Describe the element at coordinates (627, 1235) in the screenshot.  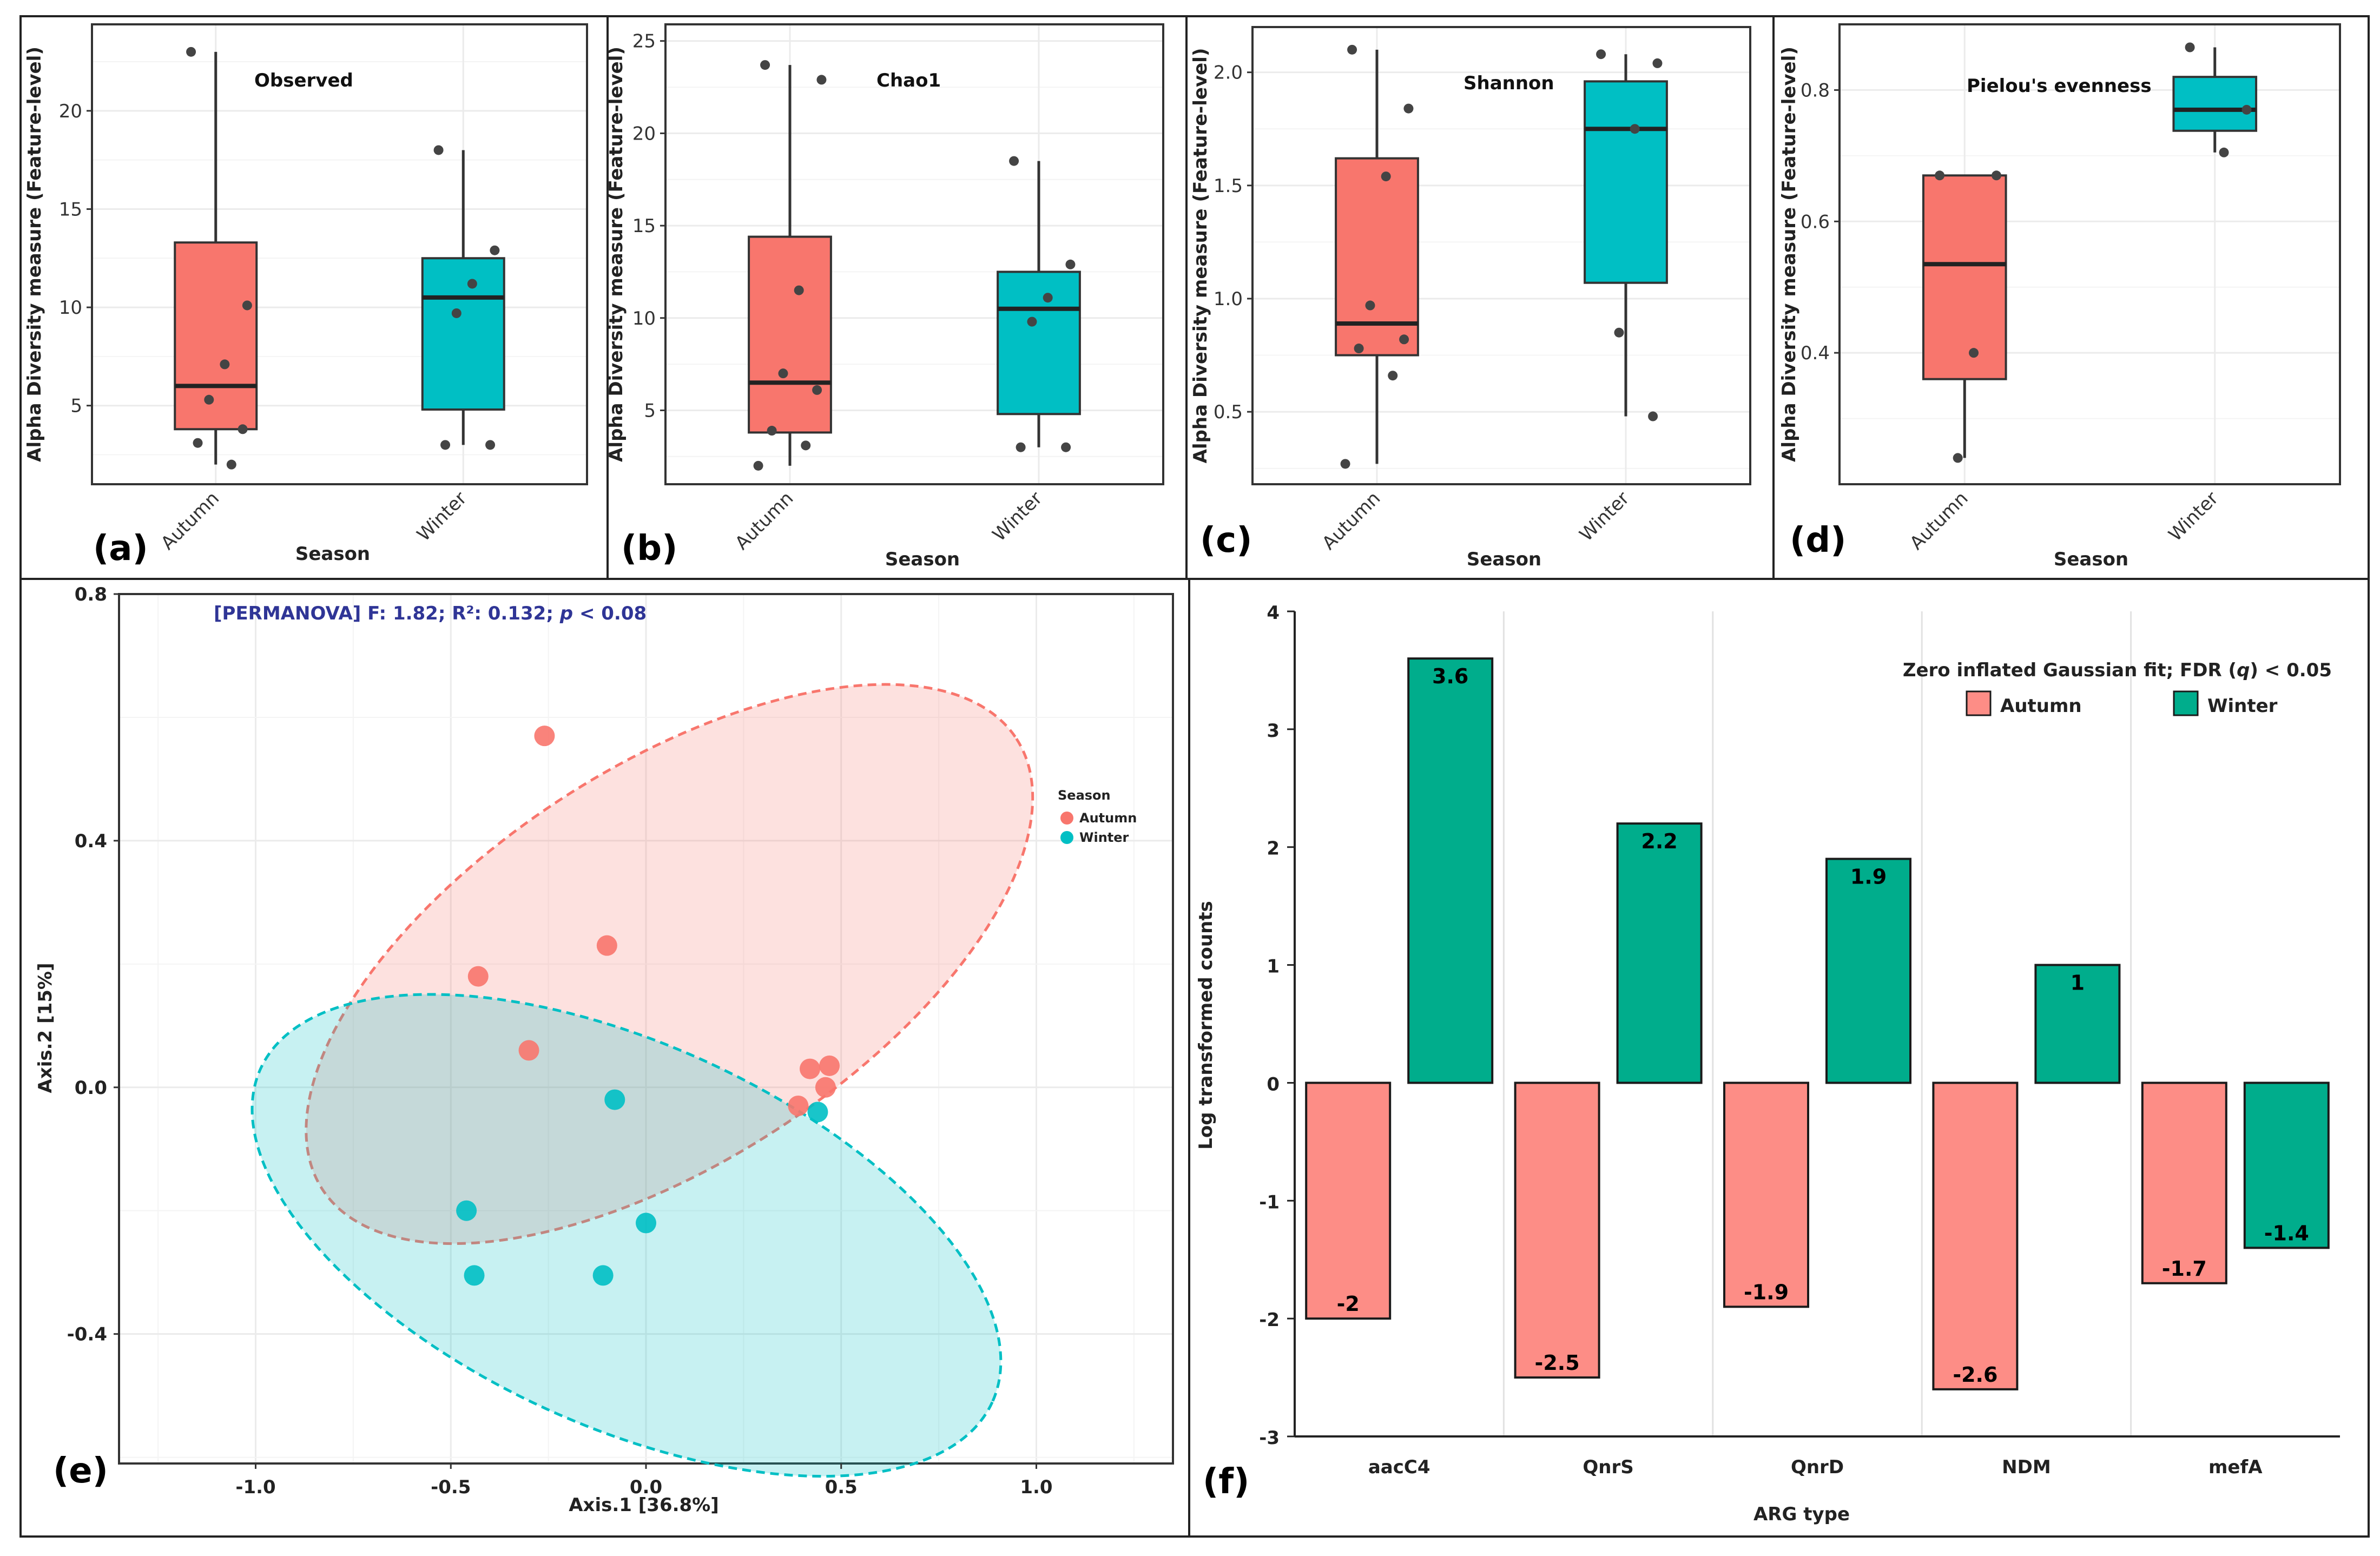
I see `confidence-ellipse-winter` at that location.